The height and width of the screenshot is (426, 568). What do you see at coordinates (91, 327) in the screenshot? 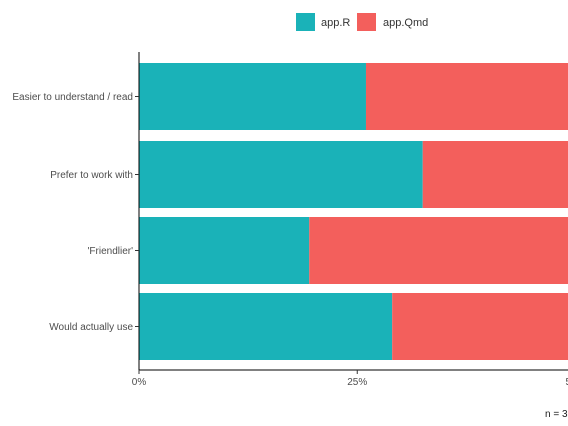
I see `category-label-4: Would actually use` at bounding box center [91, 327].